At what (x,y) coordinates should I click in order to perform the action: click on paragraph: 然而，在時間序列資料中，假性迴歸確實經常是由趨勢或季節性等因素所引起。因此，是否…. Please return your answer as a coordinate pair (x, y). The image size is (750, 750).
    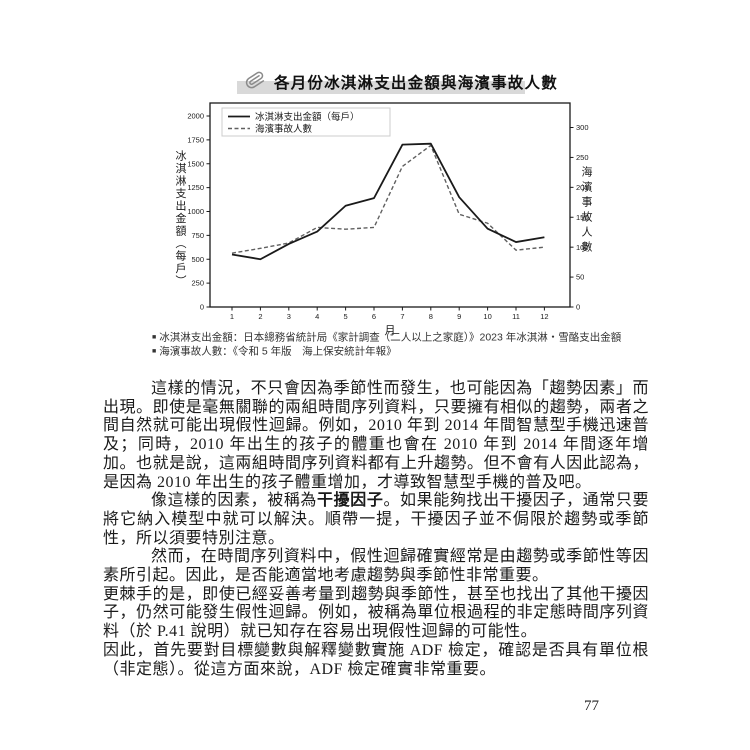
    Looking at the image, I should click on (376, 566).